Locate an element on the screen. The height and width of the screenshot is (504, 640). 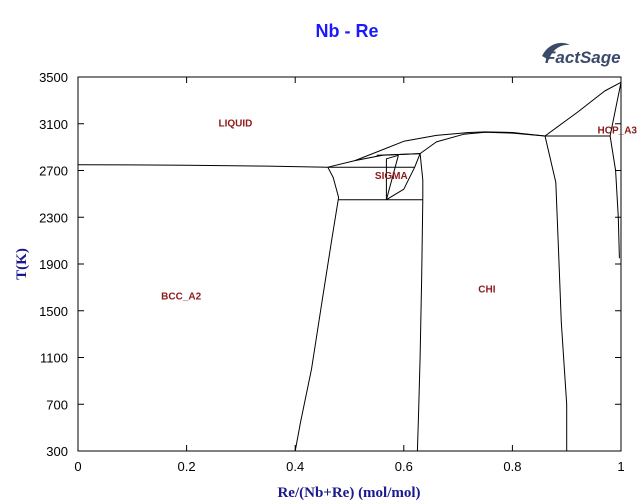
y-tick-label: 2300 is located at coordinates (53, 217).